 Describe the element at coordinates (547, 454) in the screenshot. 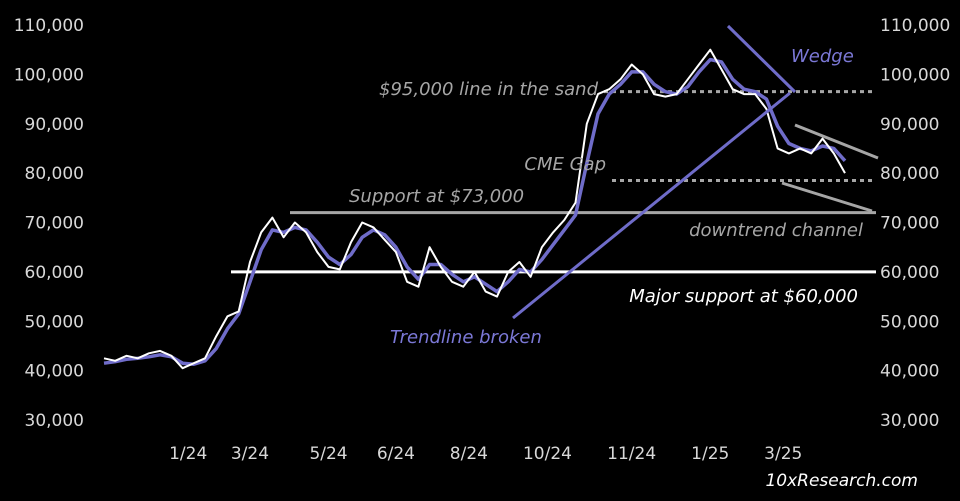

I see `x-tick-label: 10/24` at that location.